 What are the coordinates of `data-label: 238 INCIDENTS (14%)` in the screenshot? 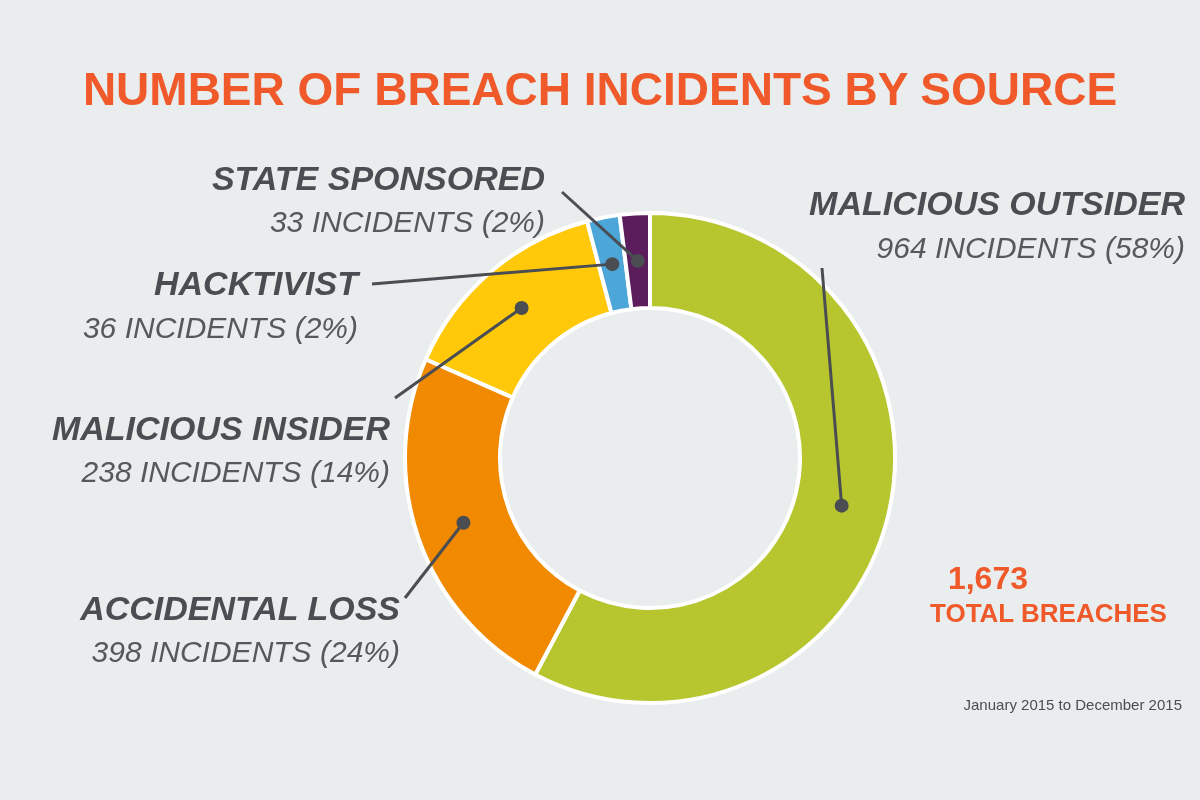 It's located at (235, 471).